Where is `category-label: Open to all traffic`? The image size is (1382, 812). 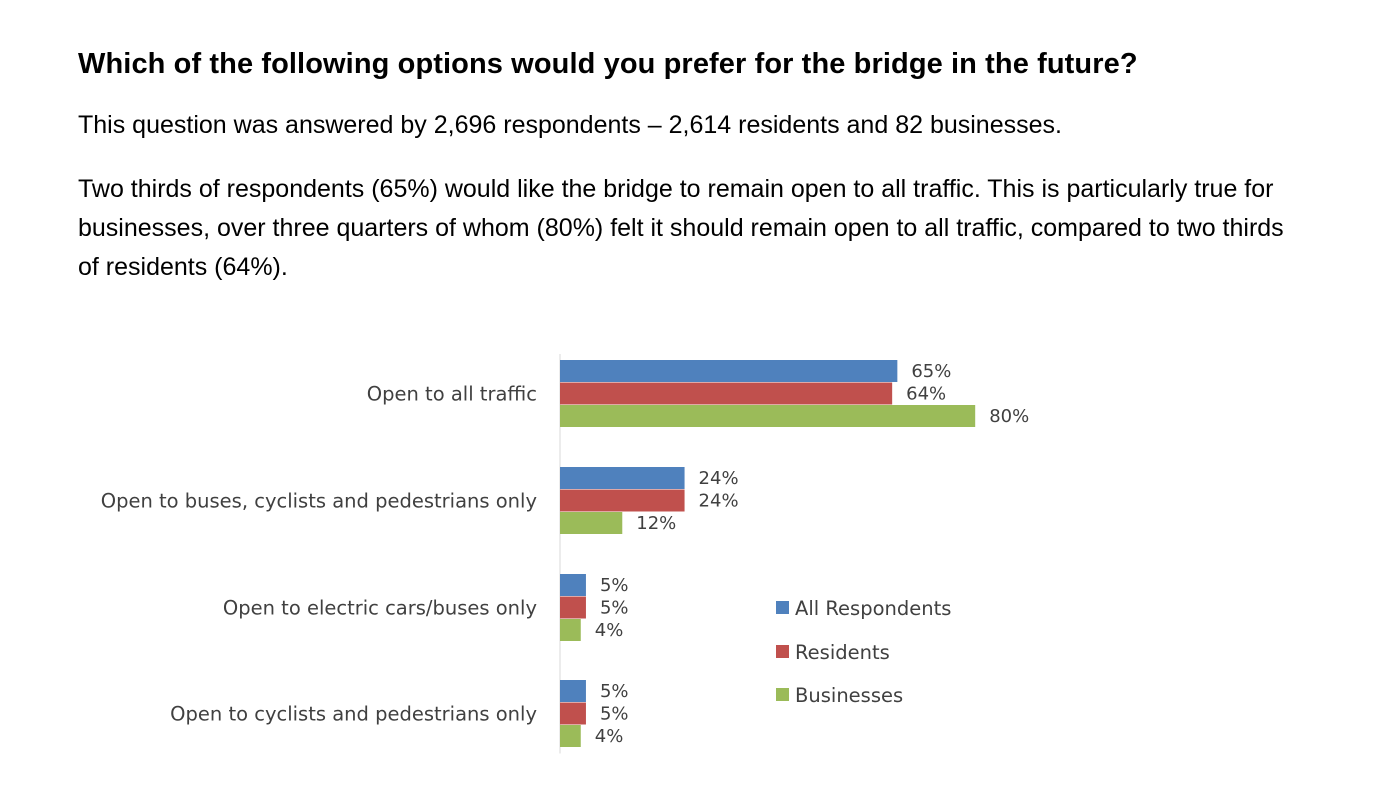
category-label: Open to all traffic is located at coordinates (452, 394).